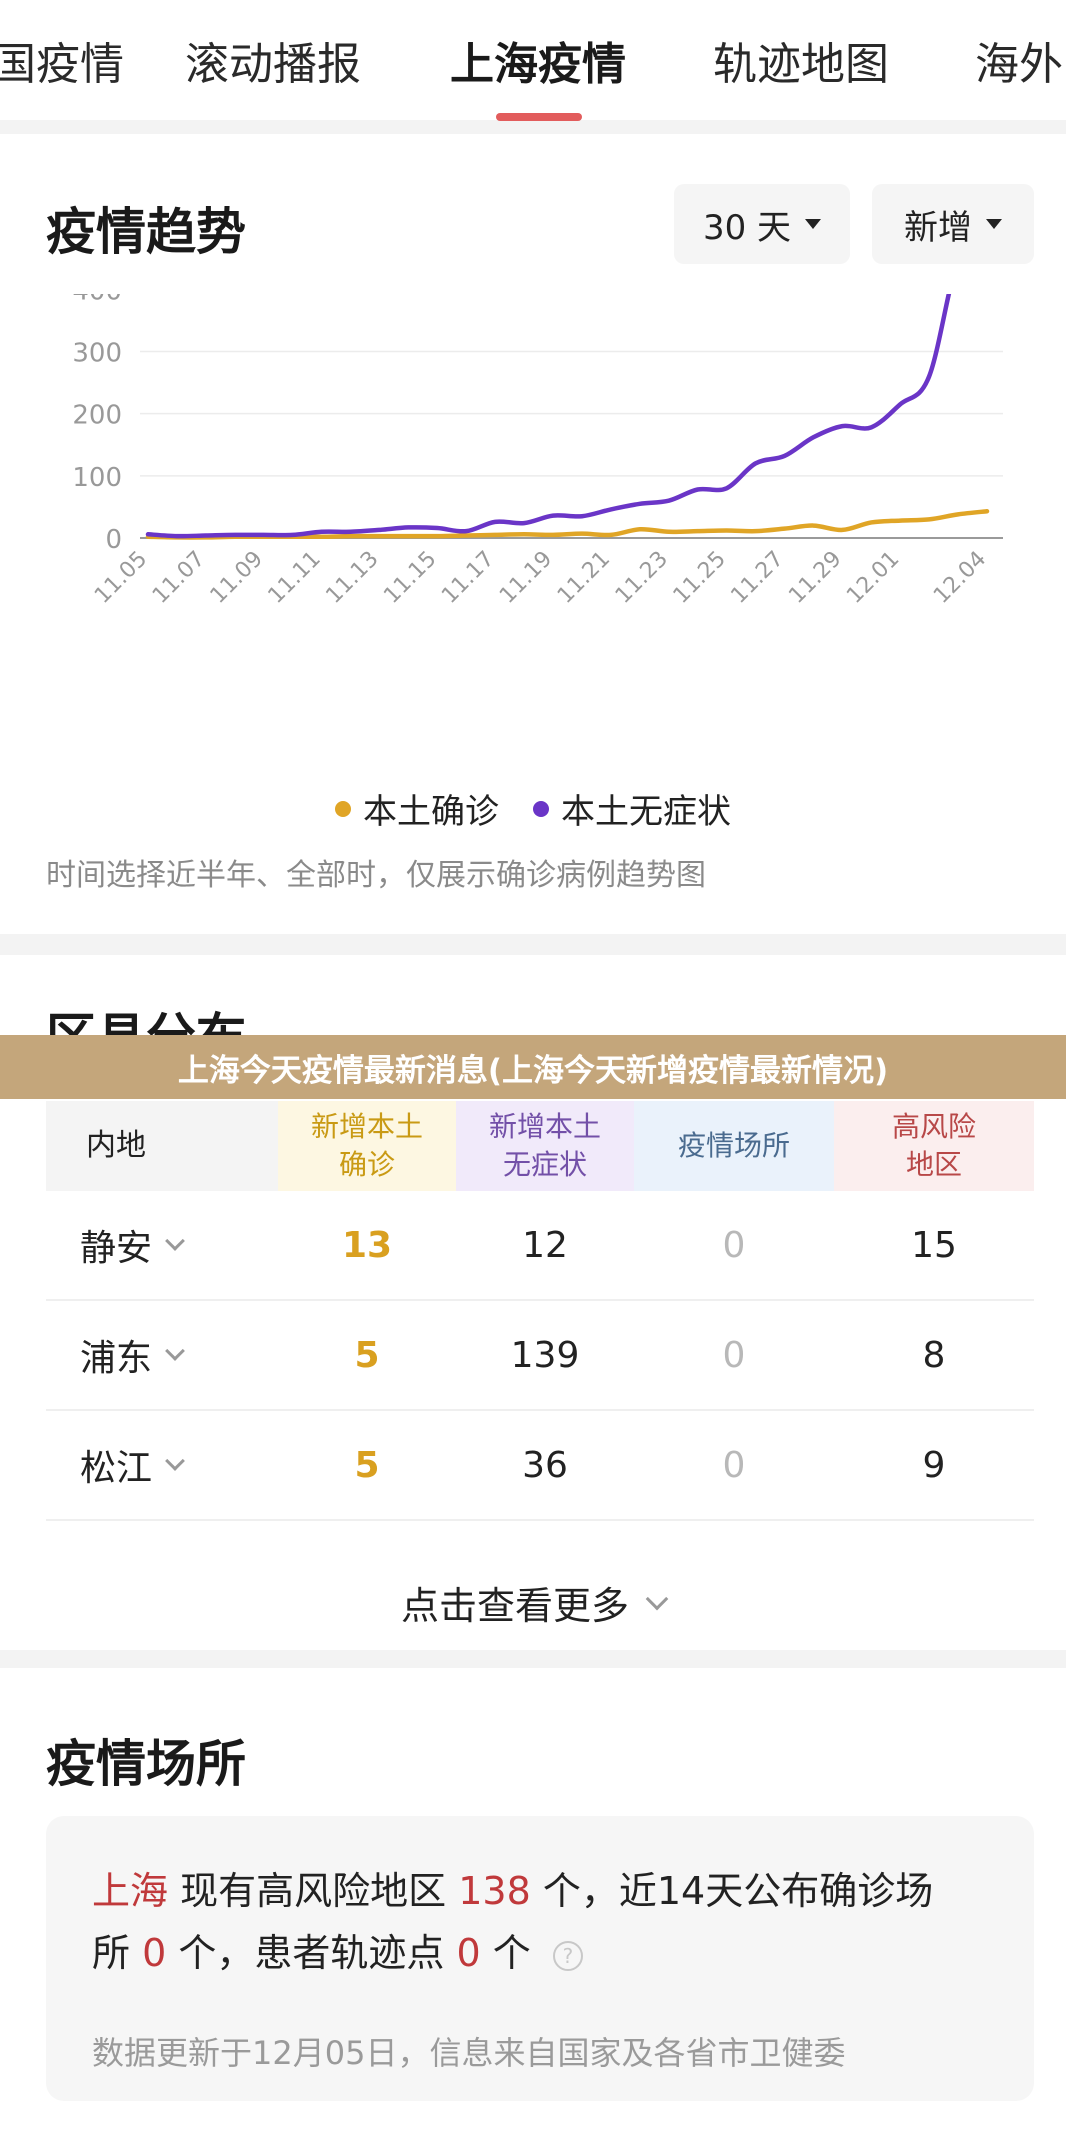 This screenshot has height=2134, width=1066. What do you see at coordinates (116, 1358) in the screenshot?
I see `district-name: 浦东` at bounding box center [116, 1358].